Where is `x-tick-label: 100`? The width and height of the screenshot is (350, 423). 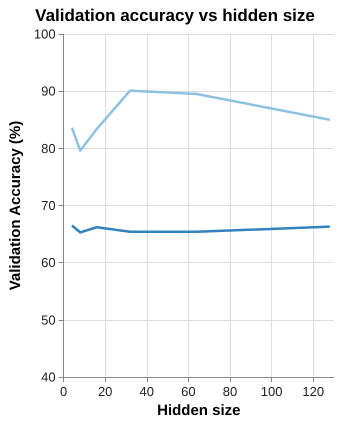
x-tick-label: 100 is located at coordinates (271, 391).